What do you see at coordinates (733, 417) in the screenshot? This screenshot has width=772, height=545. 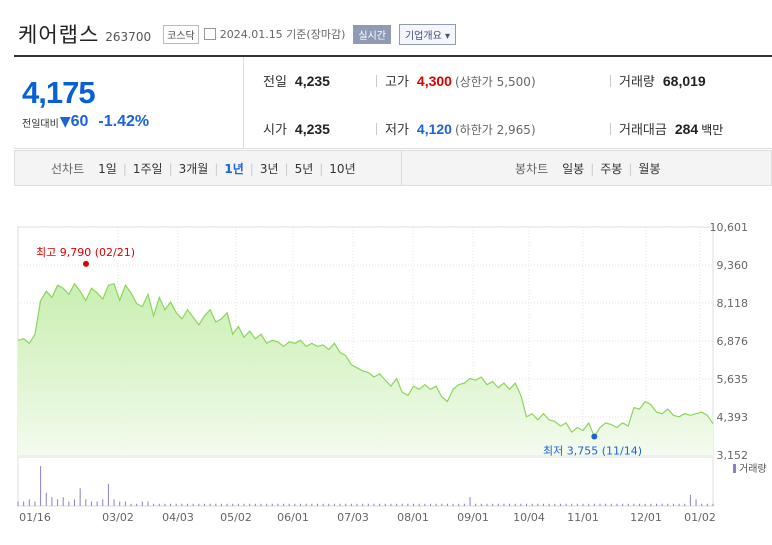 I see `y-tick-label: 4,393` at bounding box center [733, 417].